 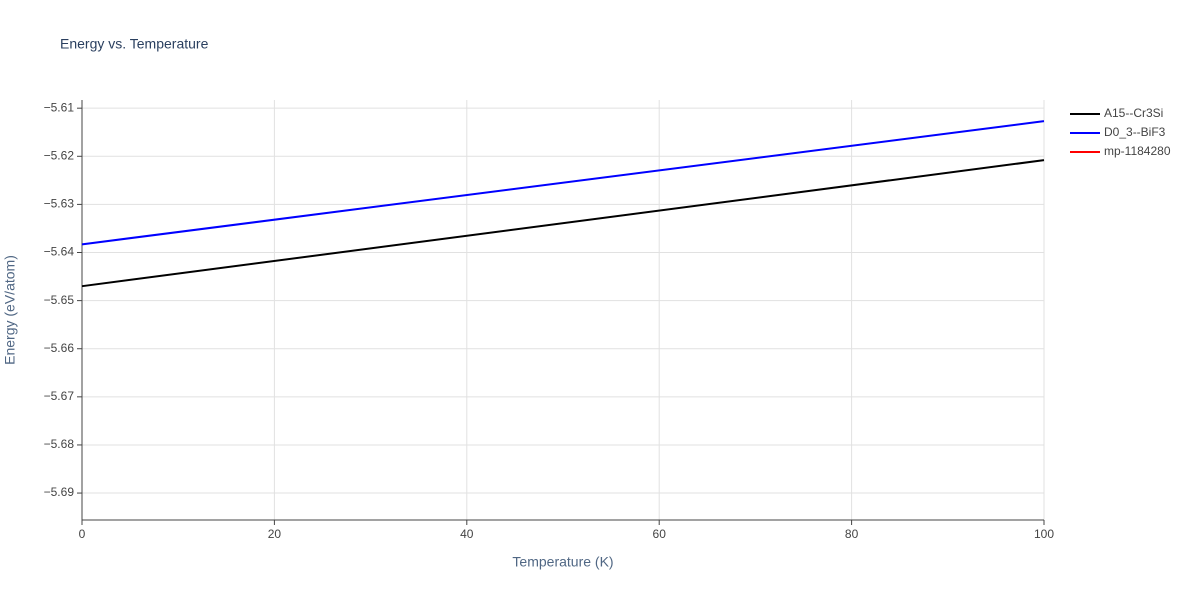 What do you see at coordinates (59, 107) in the screenshot?
I see `y-tick-label: −5.61` at bounding box center [59, 107].